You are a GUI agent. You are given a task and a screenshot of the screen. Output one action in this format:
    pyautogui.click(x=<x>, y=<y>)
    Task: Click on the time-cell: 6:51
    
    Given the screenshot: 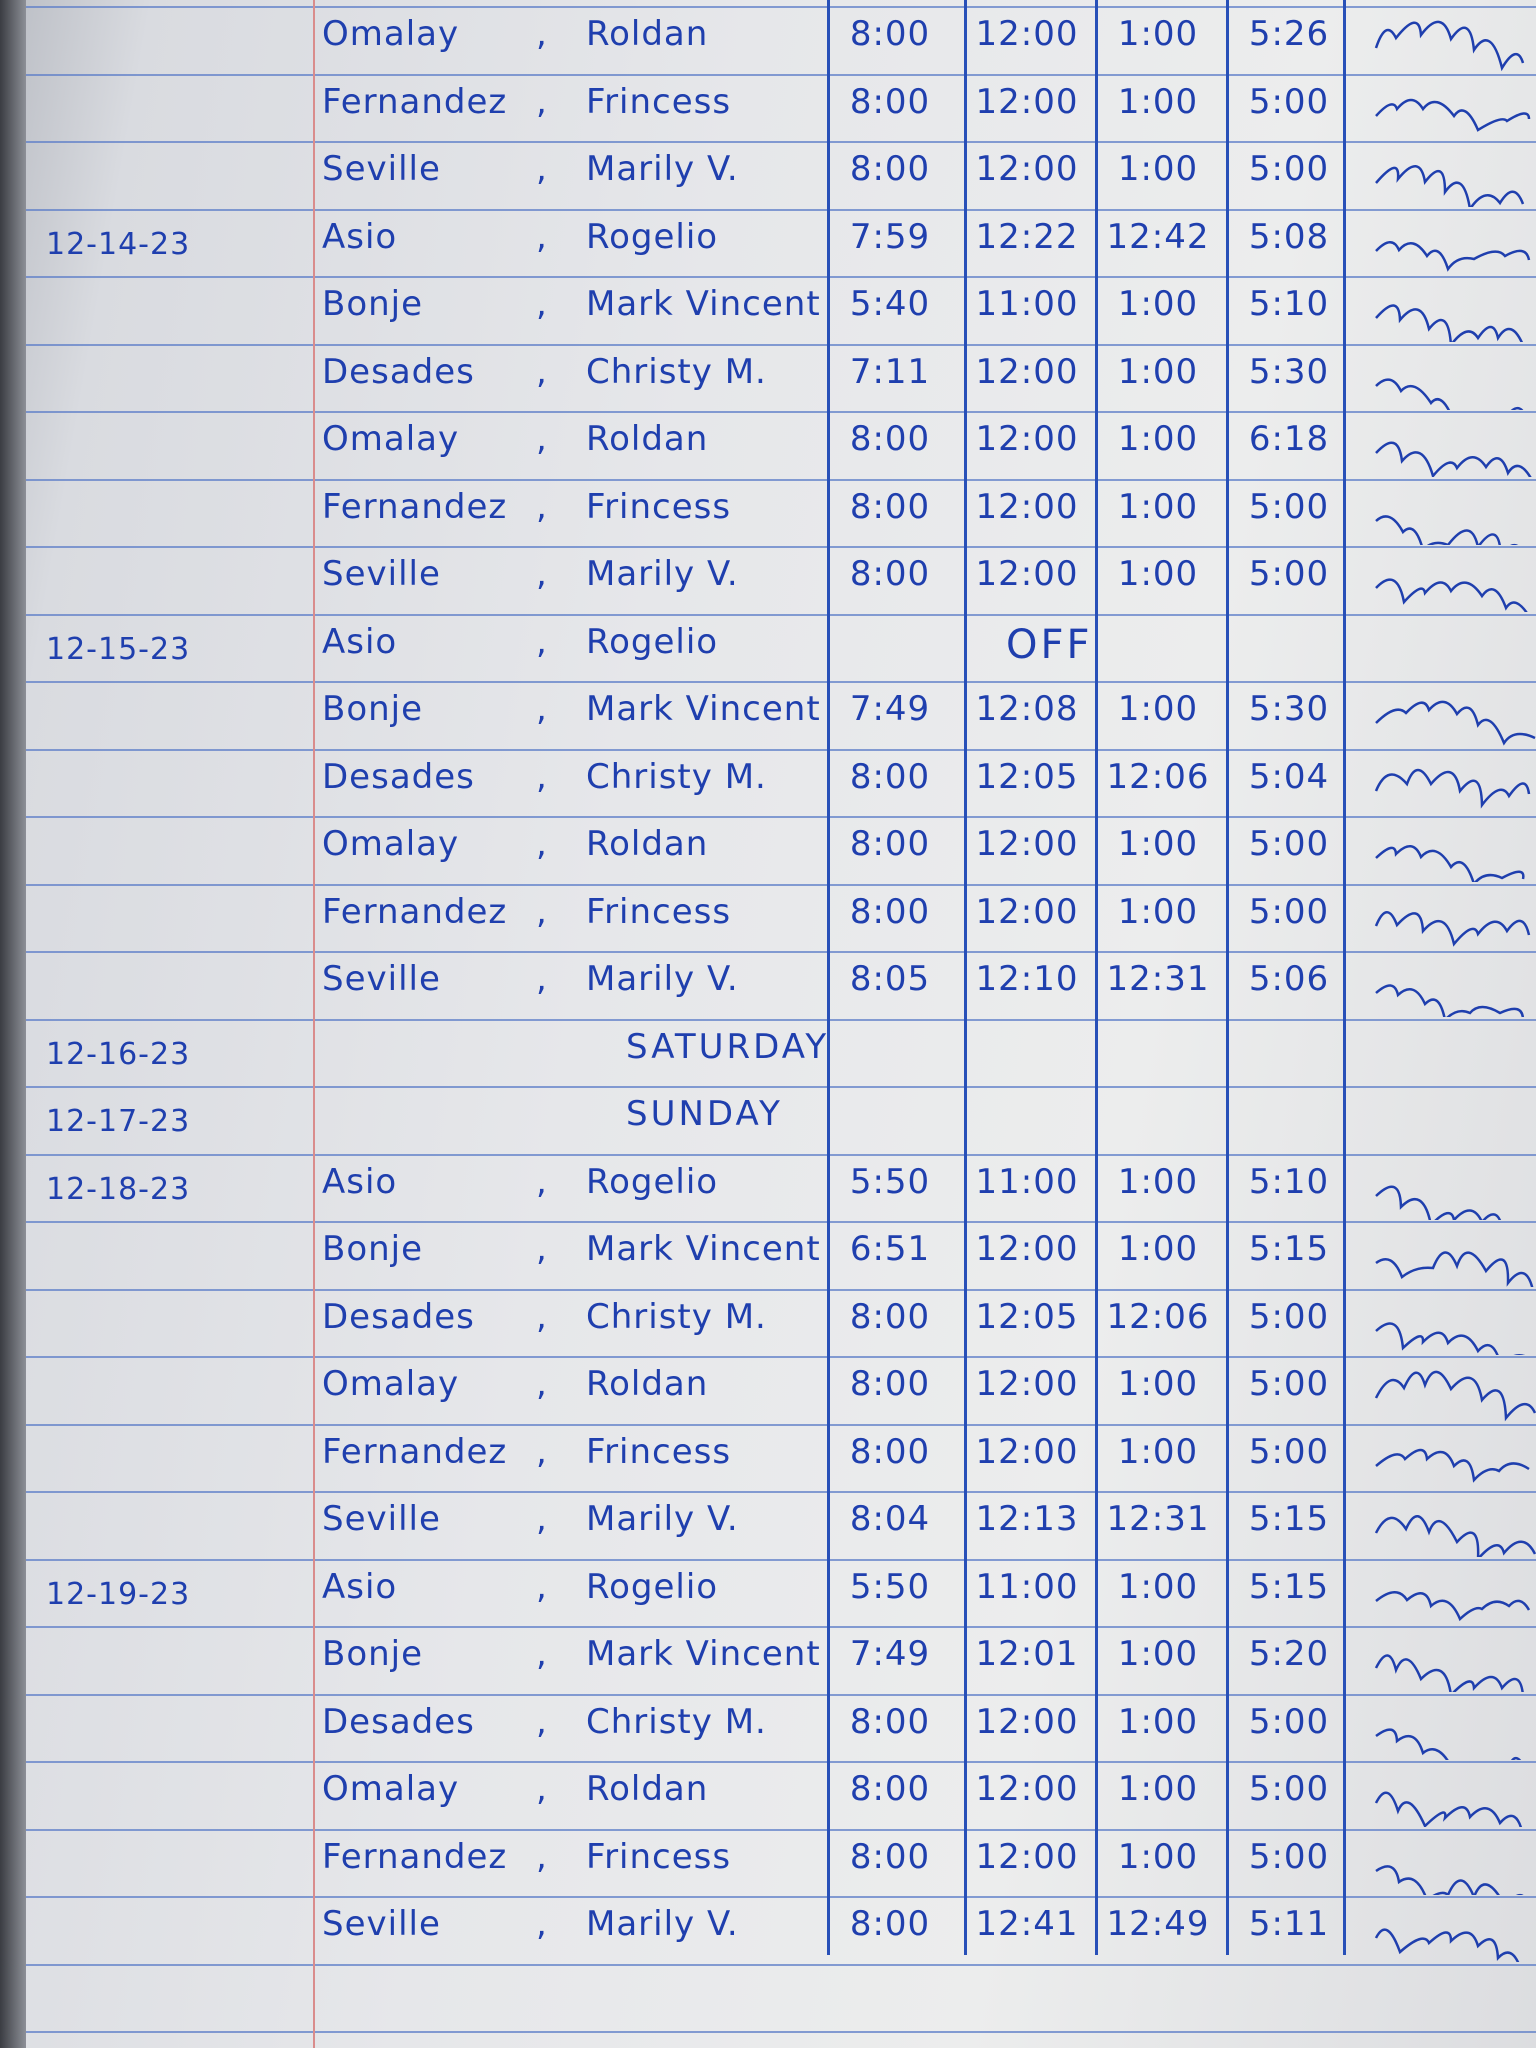 What is the action you would take?
    pyautogui.click(x=890, y=1249)
    